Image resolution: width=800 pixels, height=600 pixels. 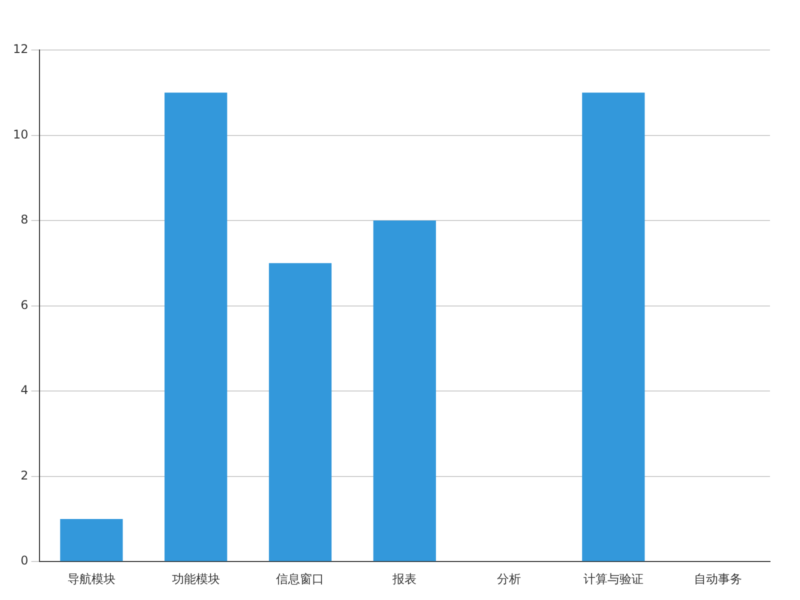 What do you see at coordinates (24, 561) in the screenshot?
I see `y-tick-label: 0` at bounding box center [24, 561].